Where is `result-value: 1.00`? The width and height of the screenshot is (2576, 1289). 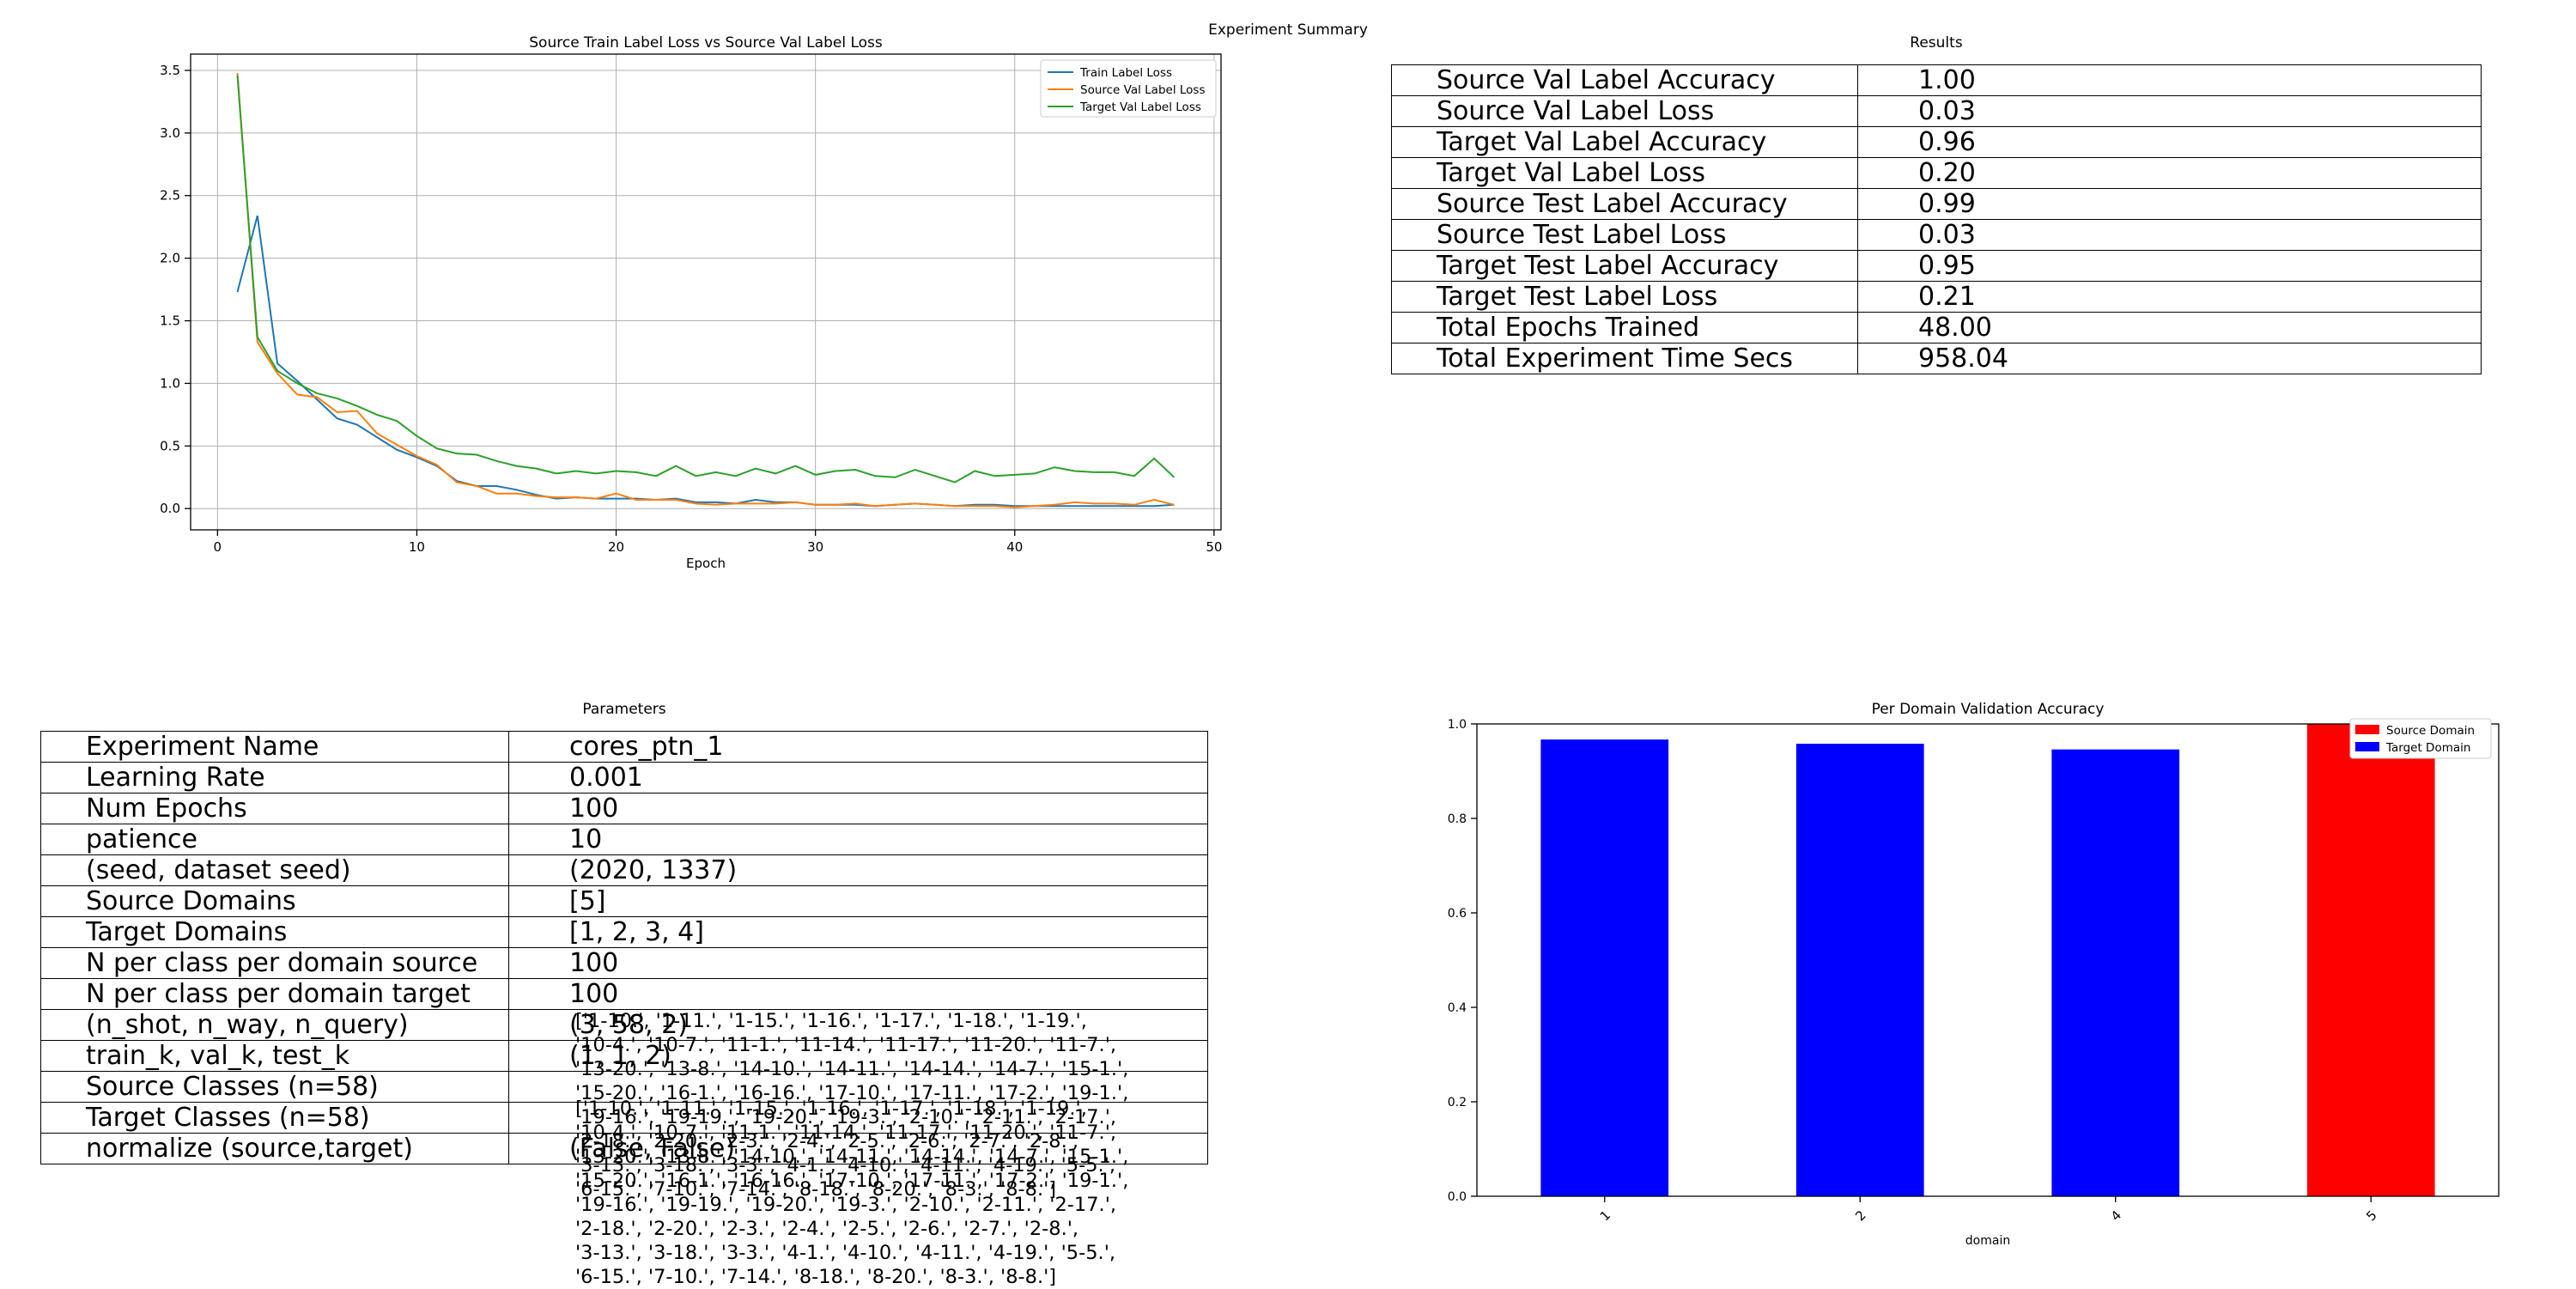 result-value: 1.00 is located at coordinates (2170, 80).